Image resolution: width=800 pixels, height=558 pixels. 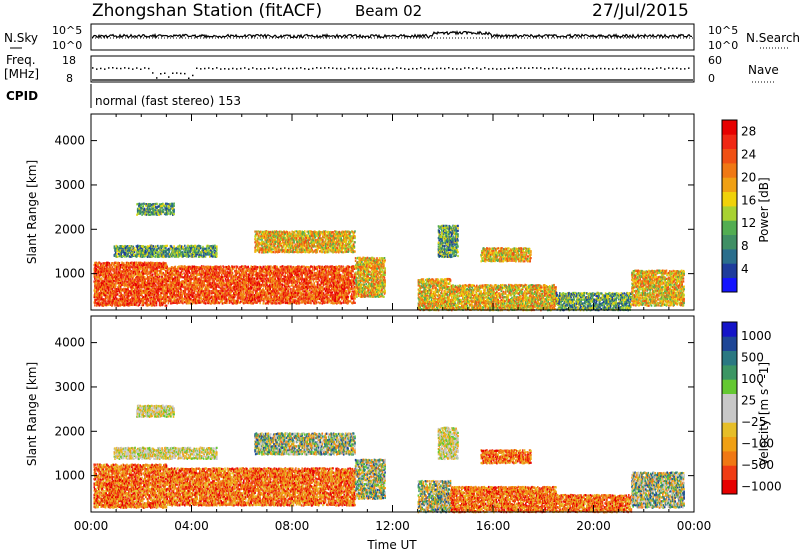 What do you see at coordinates (69, 60) in the screenshot?
I see `freq-left-tick-high: 18` at bounding box center [69, 60].